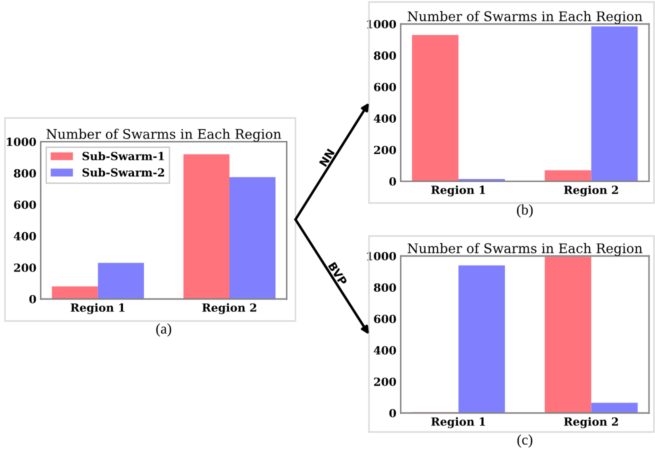 Image resolution: width=655 pixels, height=451 pixels. Describe the element at coordinates (123, 156) in the screenshot. I see `legend-label: Sub-Swarm-1` at that location.